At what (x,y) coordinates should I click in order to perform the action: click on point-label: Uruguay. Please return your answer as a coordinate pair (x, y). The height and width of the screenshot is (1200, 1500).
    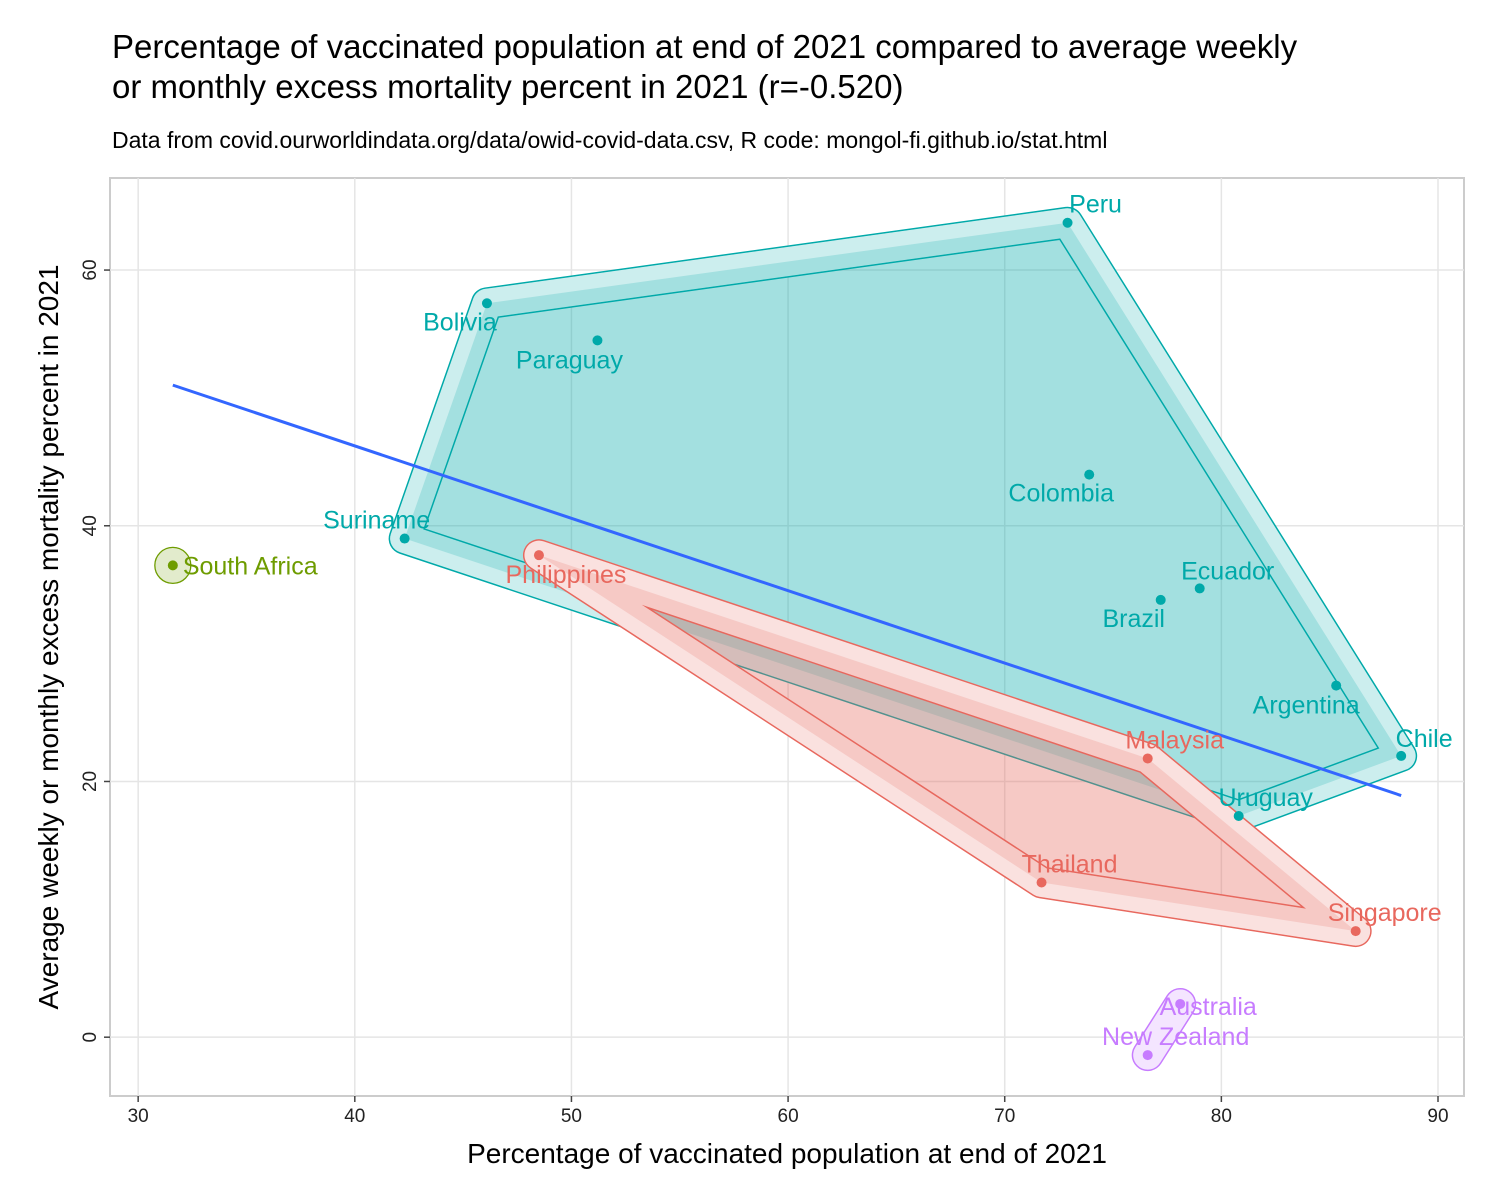
    Looking at the image, I should click on (1265, 798).